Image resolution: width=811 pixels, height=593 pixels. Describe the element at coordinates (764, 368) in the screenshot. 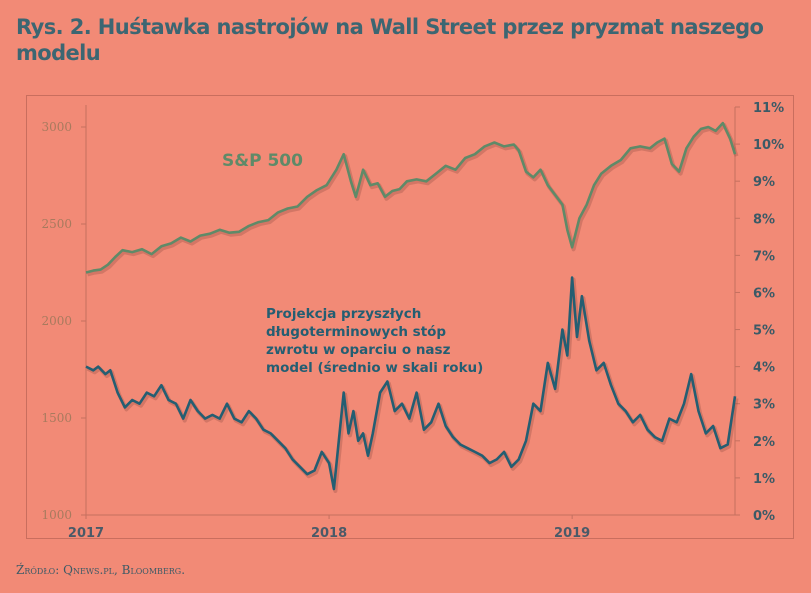

I see `right-axis-tick-label: 4%` at that location.